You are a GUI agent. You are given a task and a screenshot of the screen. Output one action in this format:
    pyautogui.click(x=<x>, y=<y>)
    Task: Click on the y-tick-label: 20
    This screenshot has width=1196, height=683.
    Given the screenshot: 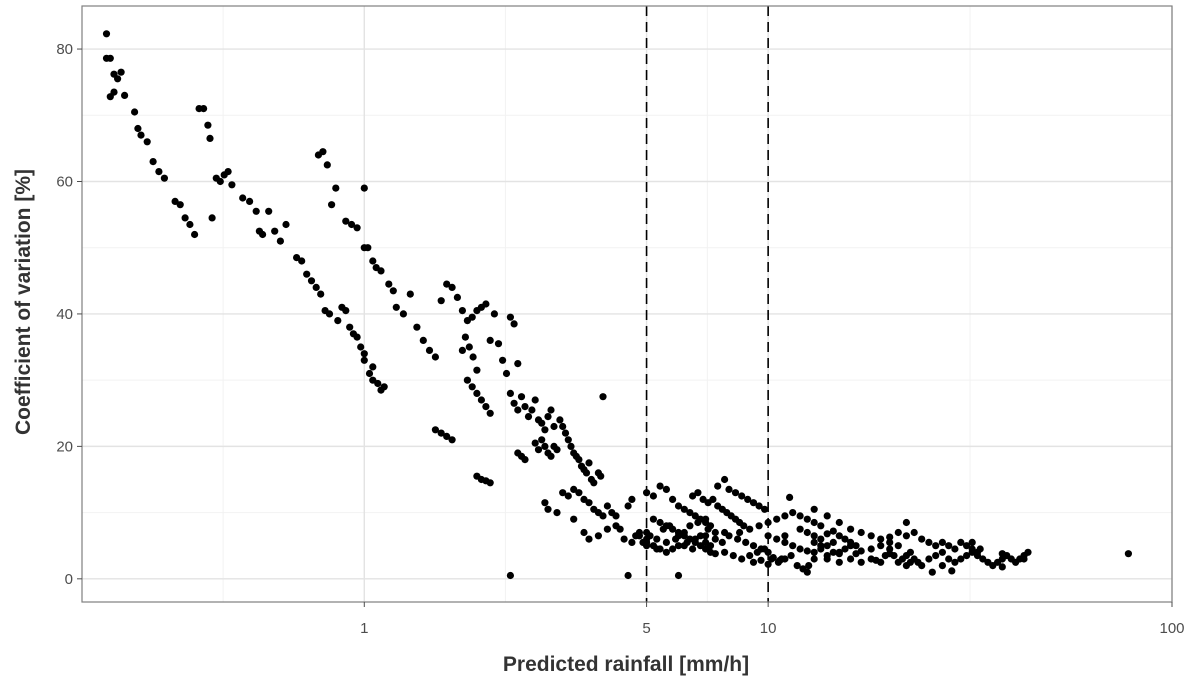 What is the action you would take?
    pyautogui.click(x=64, y=446)
    